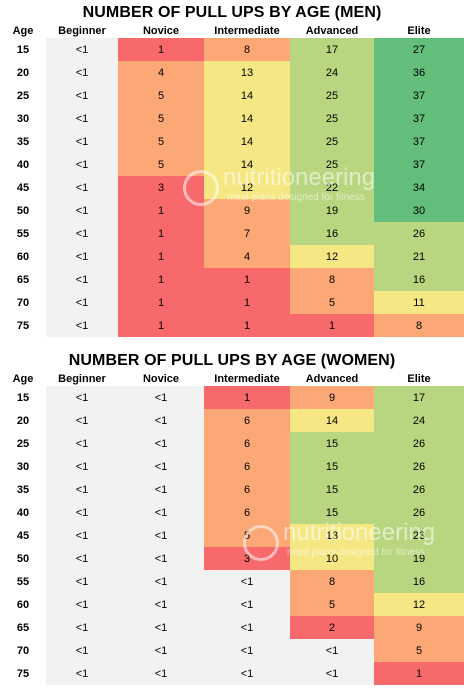  Describe the element at coordinates (419, 581) in the screenshot. I see `value-cell: 16` at that location.